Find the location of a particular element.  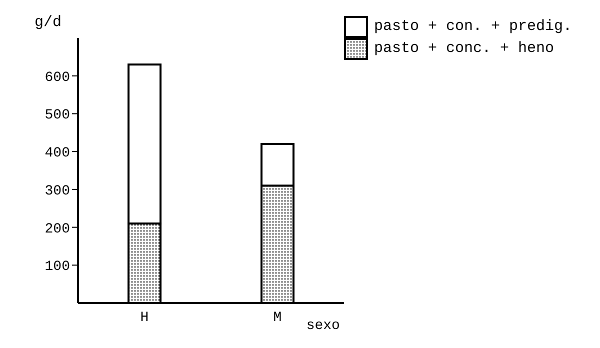

x-tick-label: H is located at coordinates (144, 318).